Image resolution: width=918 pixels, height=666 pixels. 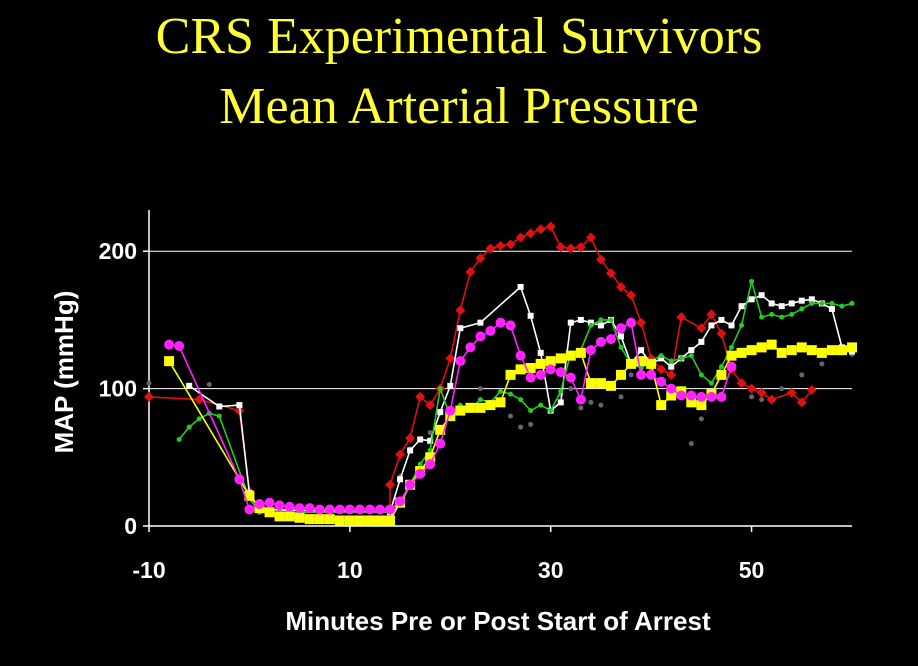 I want to click on chart-title-line-2: Mean Arterial Pressure, so click(x=459, y=106).